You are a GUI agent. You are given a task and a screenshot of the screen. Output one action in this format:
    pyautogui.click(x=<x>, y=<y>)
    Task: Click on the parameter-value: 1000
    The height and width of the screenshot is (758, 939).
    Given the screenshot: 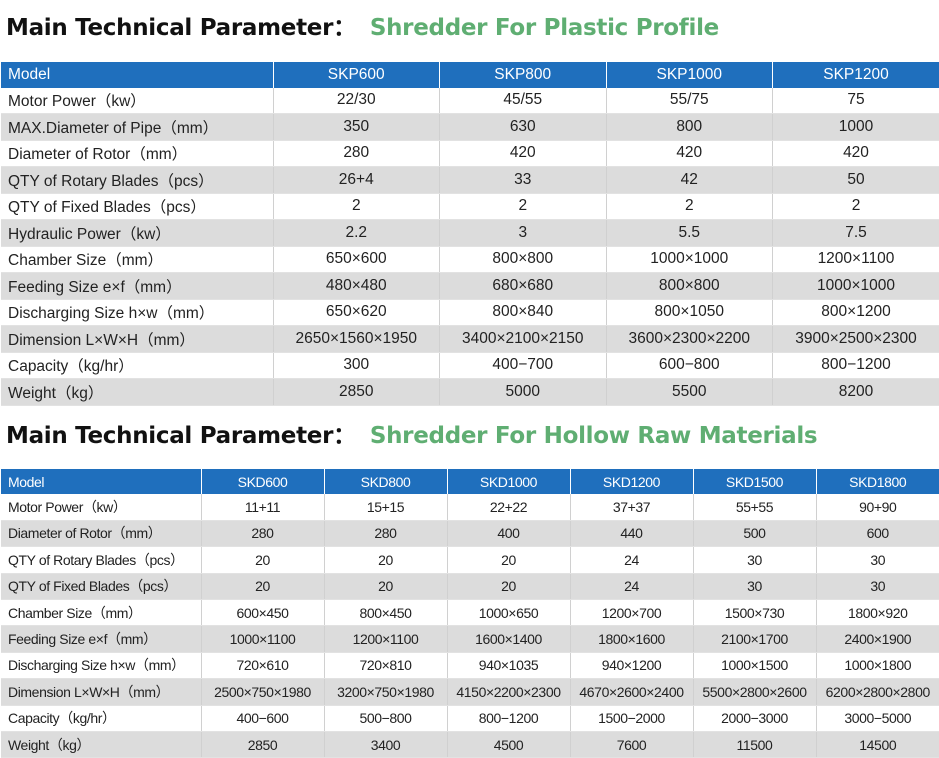 What is the action you would take?
    pyautogui.click(x=856, y=127)
    